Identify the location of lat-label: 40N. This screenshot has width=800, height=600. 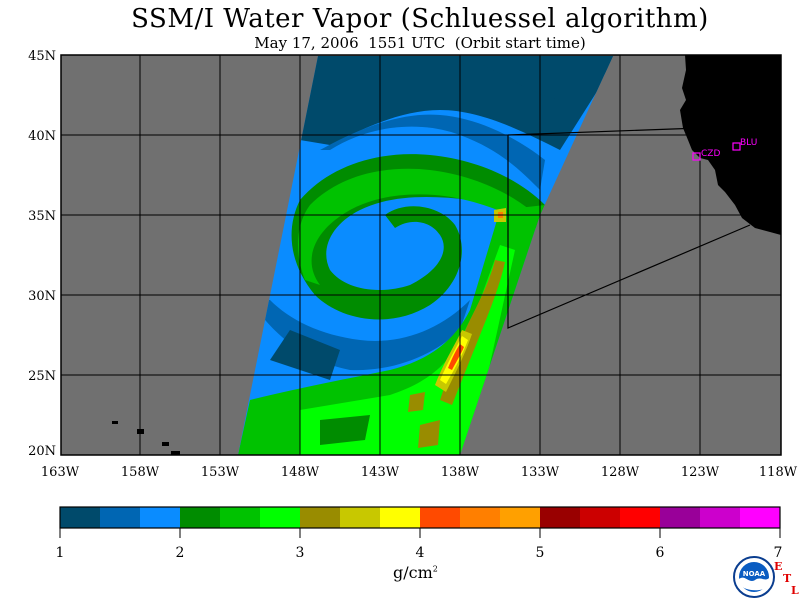
(42, 136).